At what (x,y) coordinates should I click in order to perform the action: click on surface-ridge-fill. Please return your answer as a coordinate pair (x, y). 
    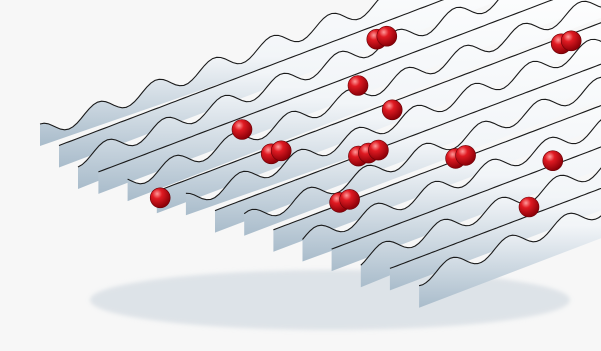
    Looking at the image, I should click on (510, 260).